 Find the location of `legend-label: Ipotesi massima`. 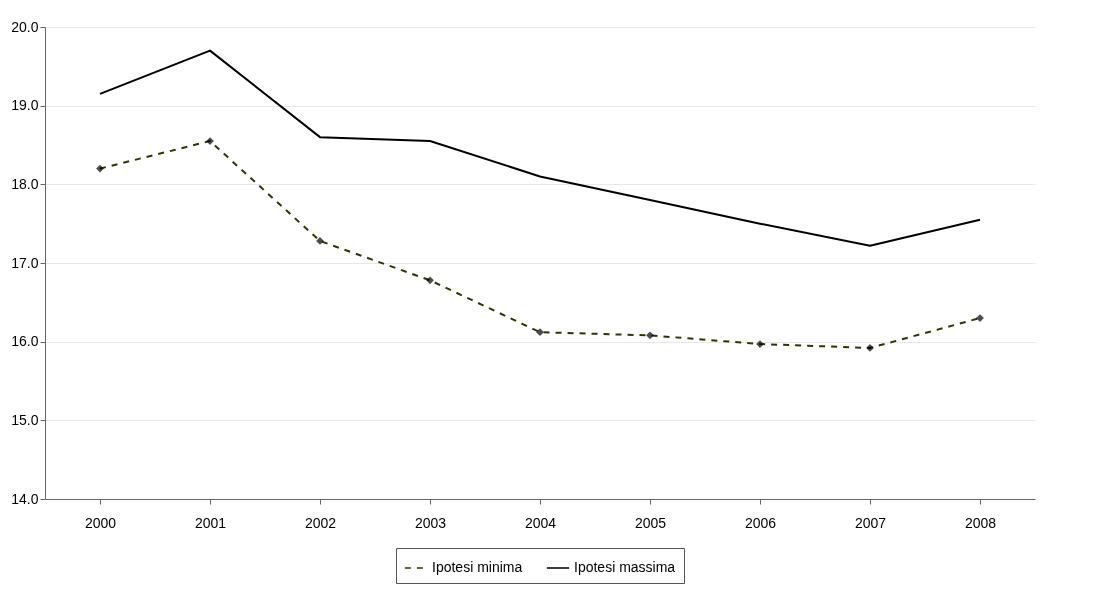

legend-label: Ipotesi massima is located at coordinates (625, 567).